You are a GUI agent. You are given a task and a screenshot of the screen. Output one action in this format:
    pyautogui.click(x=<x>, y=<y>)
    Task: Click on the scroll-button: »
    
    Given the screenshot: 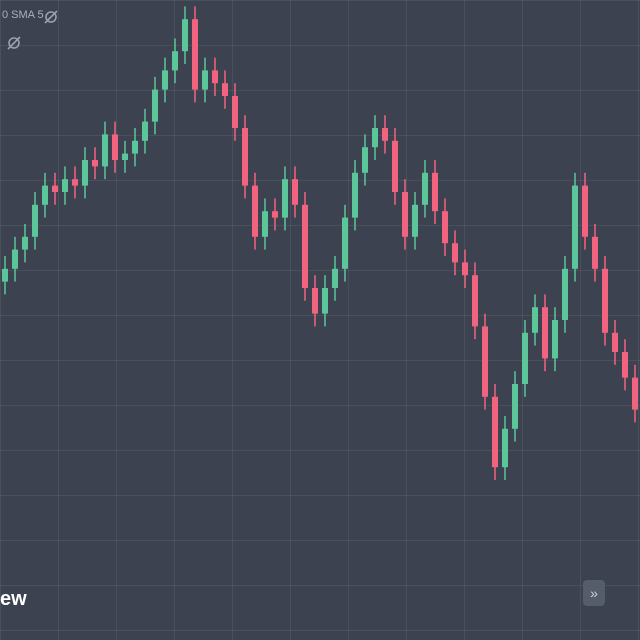 What is the action you would take?
    pyautogui.click(x=594, y=593)
    